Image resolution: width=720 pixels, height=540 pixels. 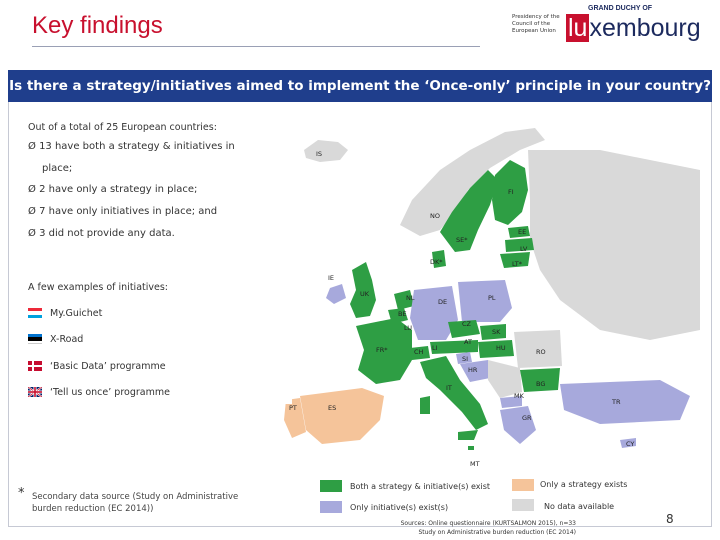 I want to click on legend-label-no-data: No data available, so click(x=579, y=506).